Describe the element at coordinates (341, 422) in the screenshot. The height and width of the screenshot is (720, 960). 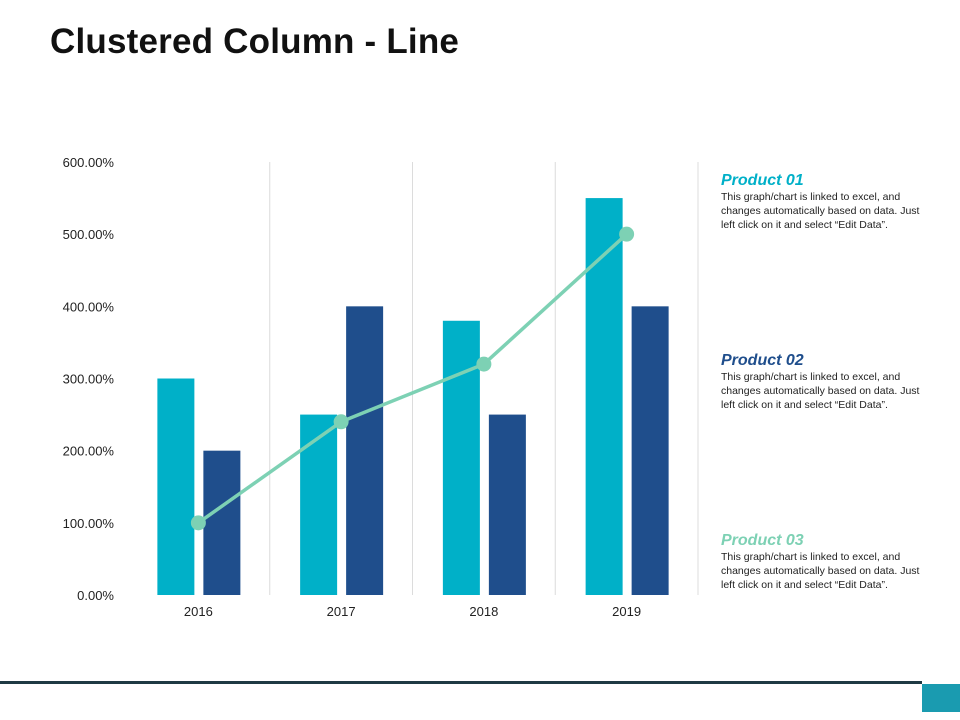
I see `line-point-2017` at that location.